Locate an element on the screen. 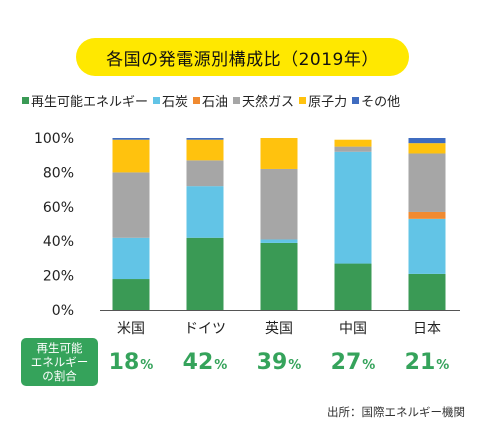  legend-label: 再生可能エネルギー is located at coordinates (90, 102).